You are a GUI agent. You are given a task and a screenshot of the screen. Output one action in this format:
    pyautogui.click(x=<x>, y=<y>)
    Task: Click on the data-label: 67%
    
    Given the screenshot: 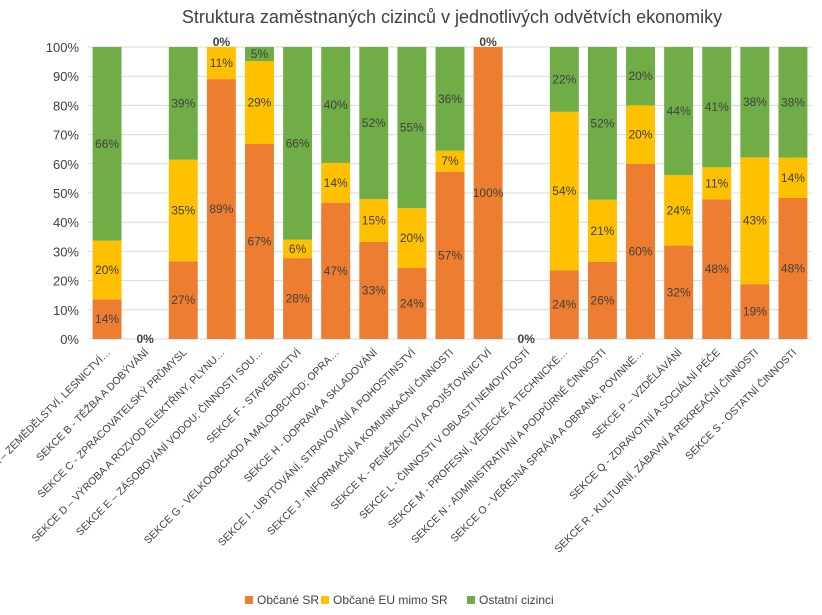 What is the action you would take?
    pyautogui.click(x=259, y=241)
    